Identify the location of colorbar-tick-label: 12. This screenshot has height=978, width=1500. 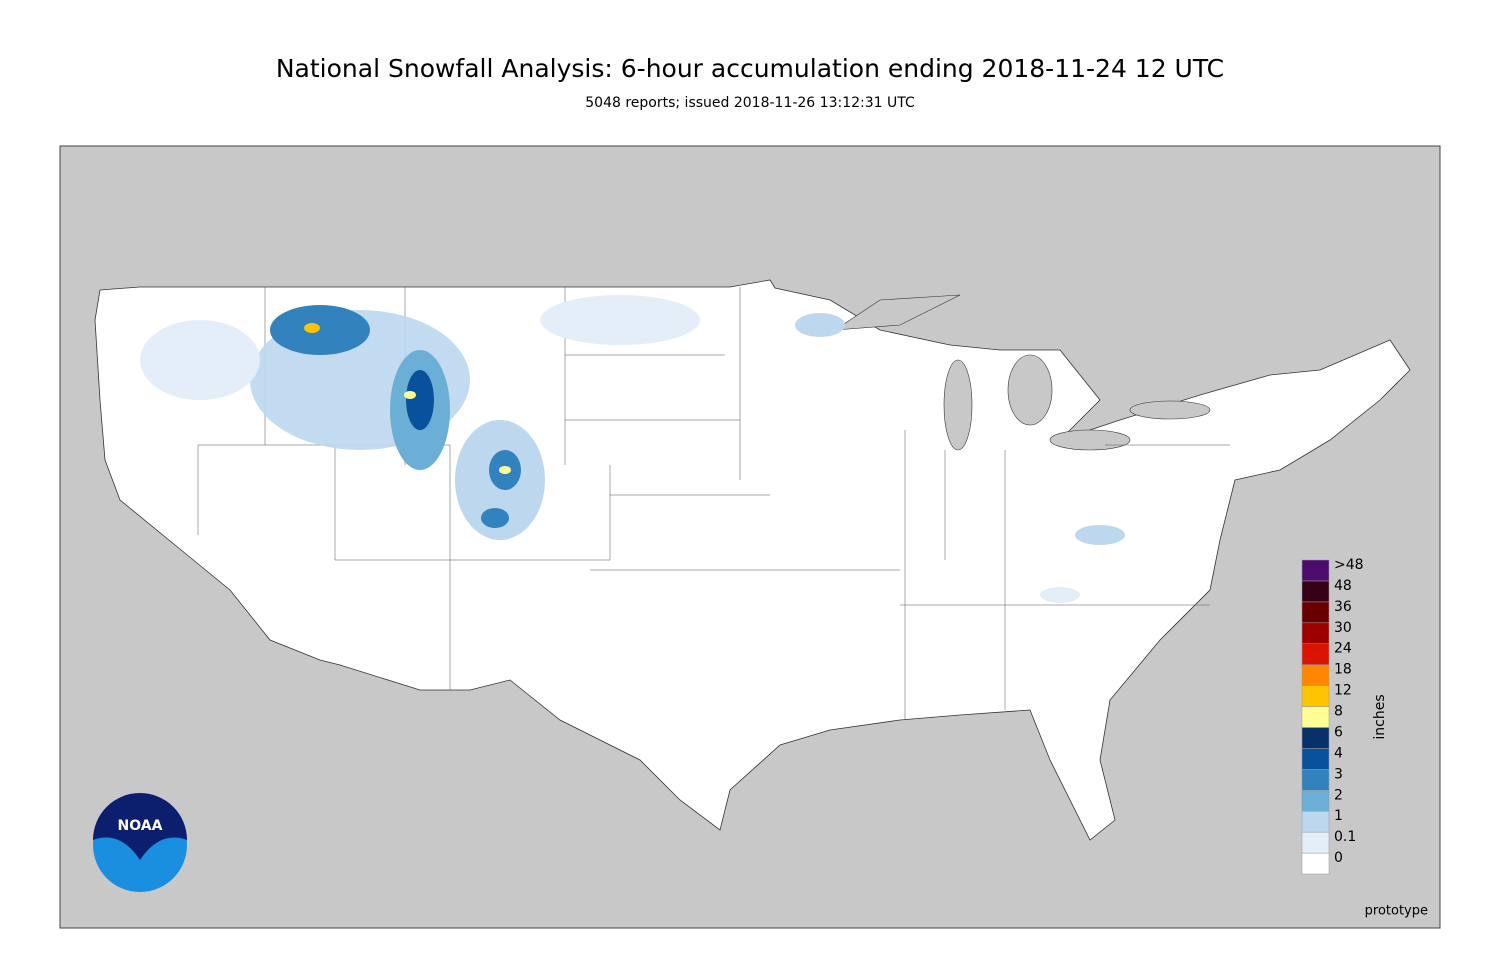
(1343, 691).